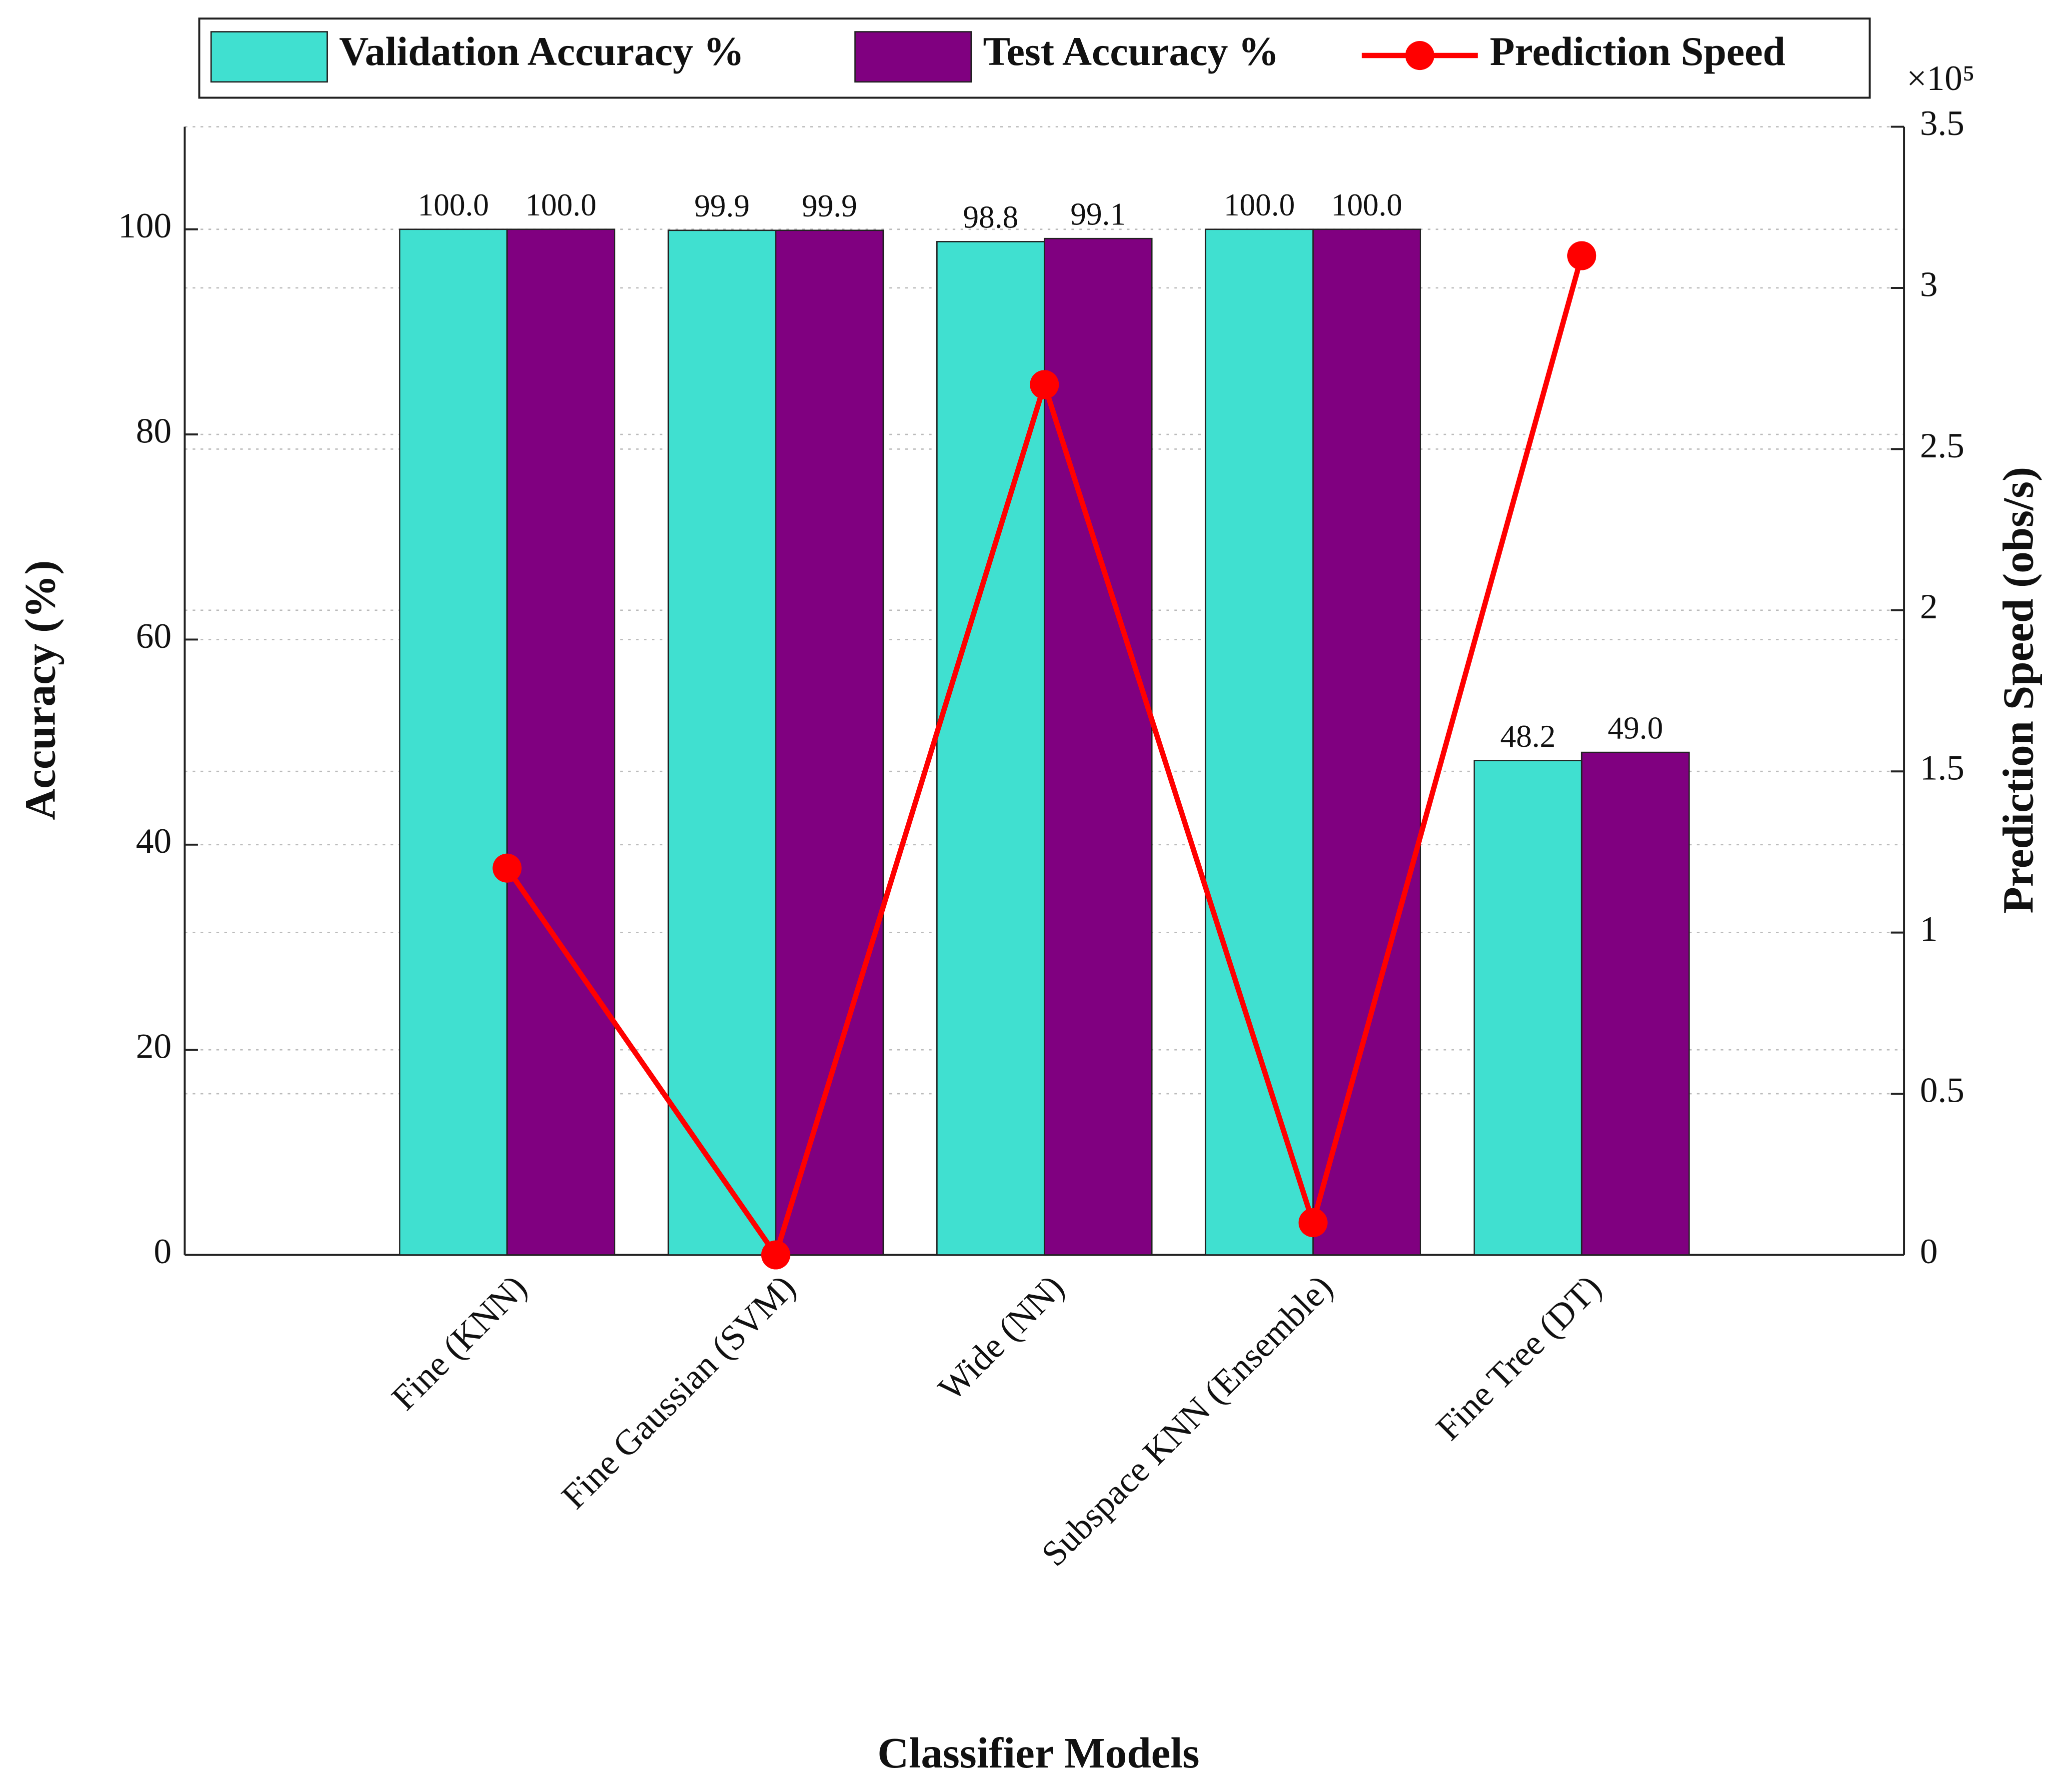  Describe the element at coordinates (991, 217) in the screenshot. I see `value-label: 98.8` at that location.